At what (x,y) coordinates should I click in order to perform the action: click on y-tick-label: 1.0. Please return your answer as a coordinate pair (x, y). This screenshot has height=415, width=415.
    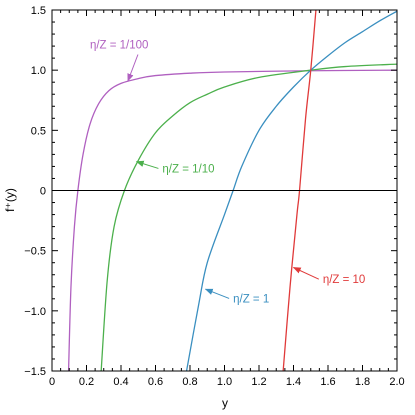
    Looking at the image, I should click on (38, 71).